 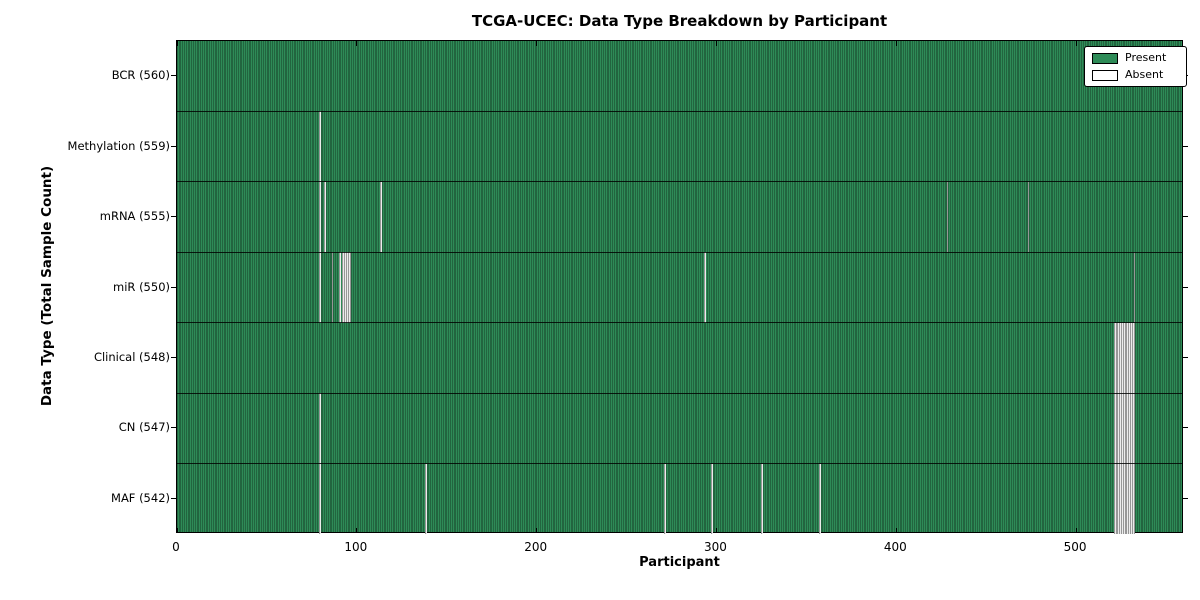 I want to click on legend-item-absent: Absent, so click(x=1135, y=75).